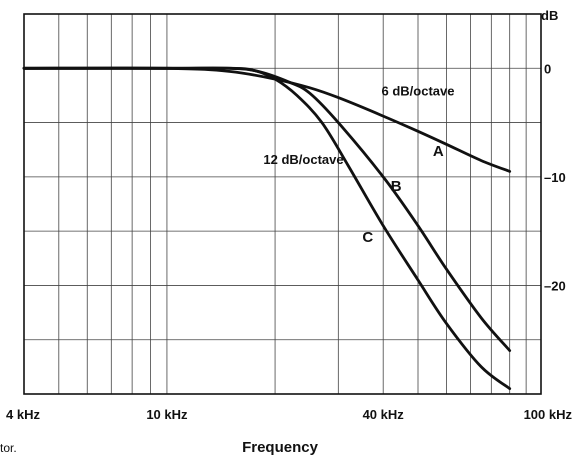  What do you see at coordinates (167, 414) in the screenshot?
I see `x-tick-label: 10 kHz` at bounding box center [167, 414].